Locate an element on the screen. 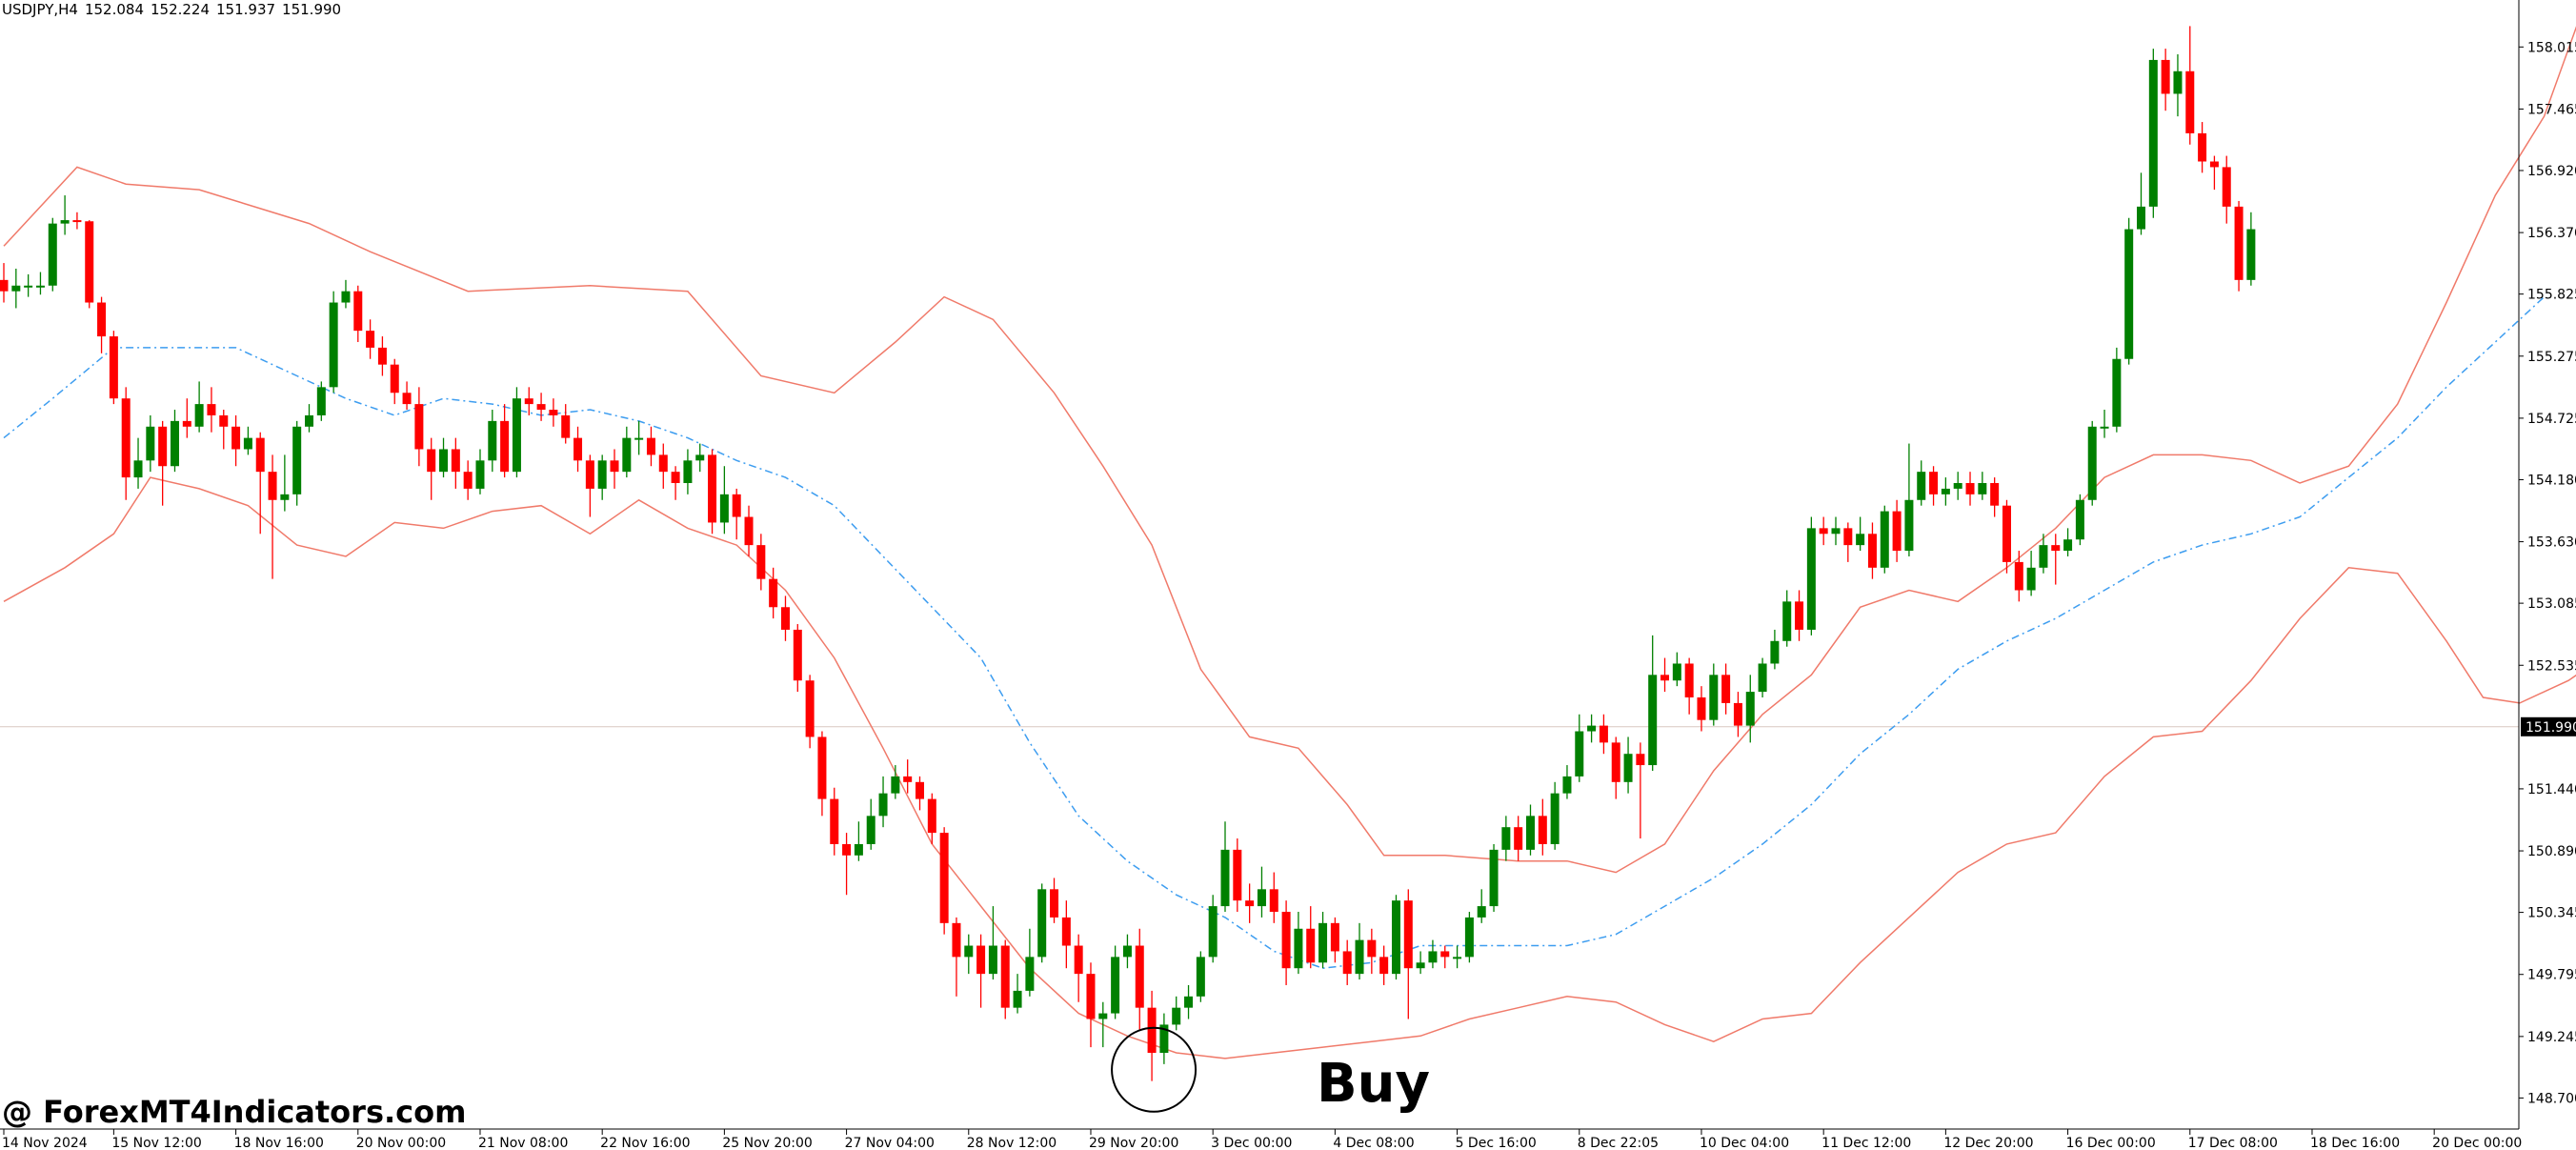  price-tick-label: 153.630 is located at coordinates (2552, 543).